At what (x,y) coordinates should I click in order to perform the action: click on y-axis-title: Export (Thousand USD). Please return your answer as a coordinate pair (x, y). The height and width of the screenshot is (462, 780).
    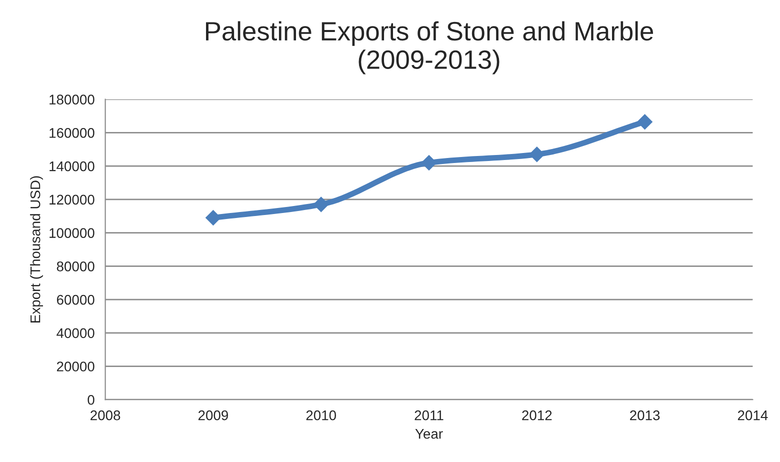
    Looking at the image, I should click on (36, 249).